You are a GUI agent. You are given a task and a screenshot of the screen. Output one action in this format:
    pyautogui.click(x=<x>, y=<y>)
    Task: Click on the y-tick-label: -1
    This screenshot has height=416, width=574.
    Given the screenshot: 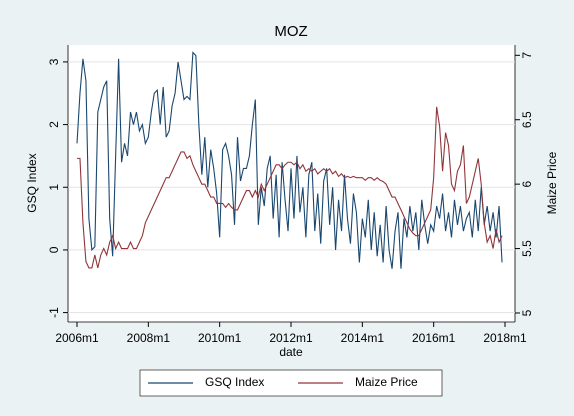 What is the action you would take?
    pyautogui.click(x=54, y=312)
    